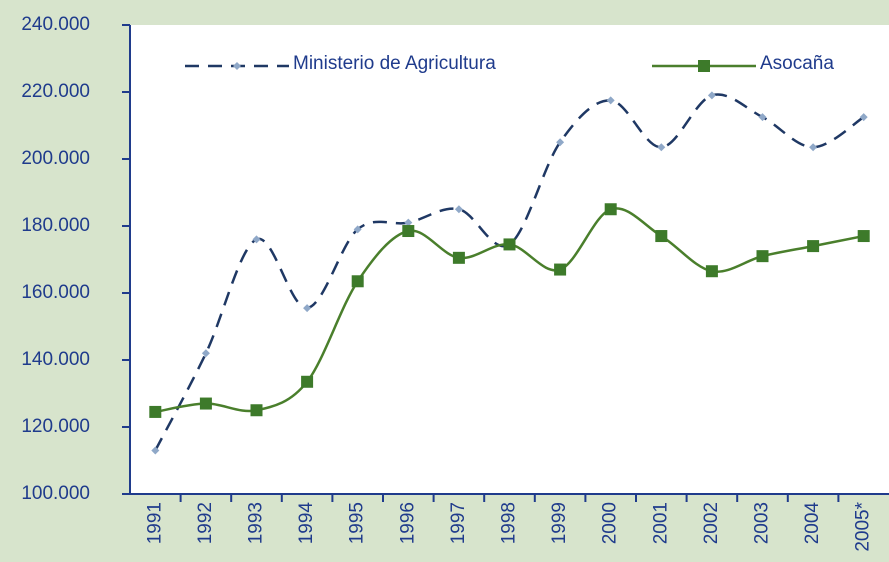 The width and height of the screenshot is (889, 562). I want to click on x-tick-label: 2002, so click(711, 523).